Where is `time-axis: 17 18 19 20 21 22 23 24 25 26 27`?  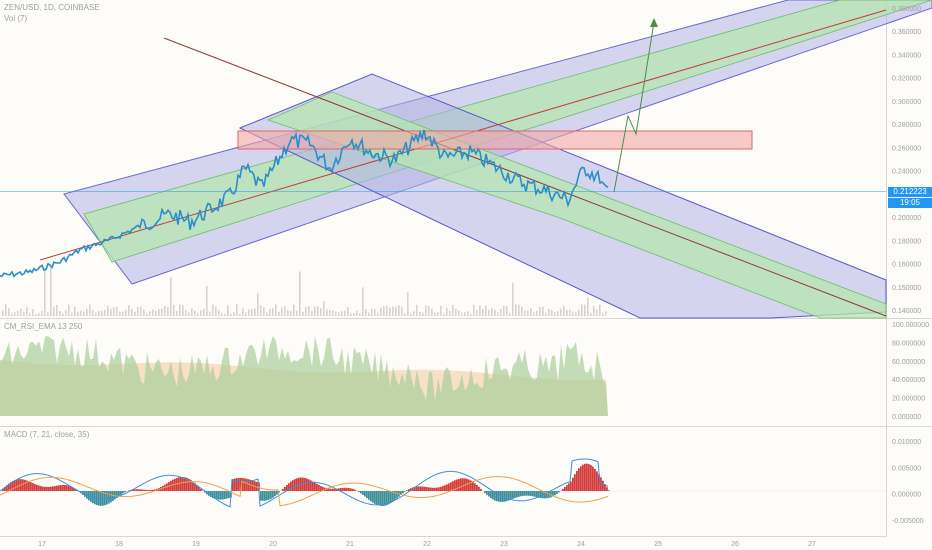 time-axis: 17 18 19 20 21 22 23 24 25 26 27 is located at coordinates (427, 544).